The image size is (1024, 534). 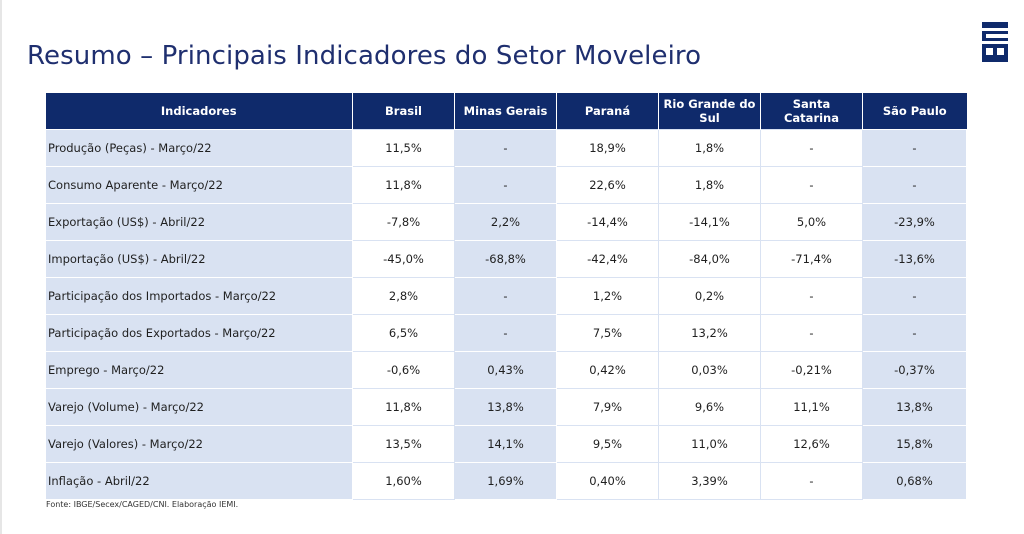 I want to click on cell-santa-catarina: -71,4%, so click(x=811, y=259).